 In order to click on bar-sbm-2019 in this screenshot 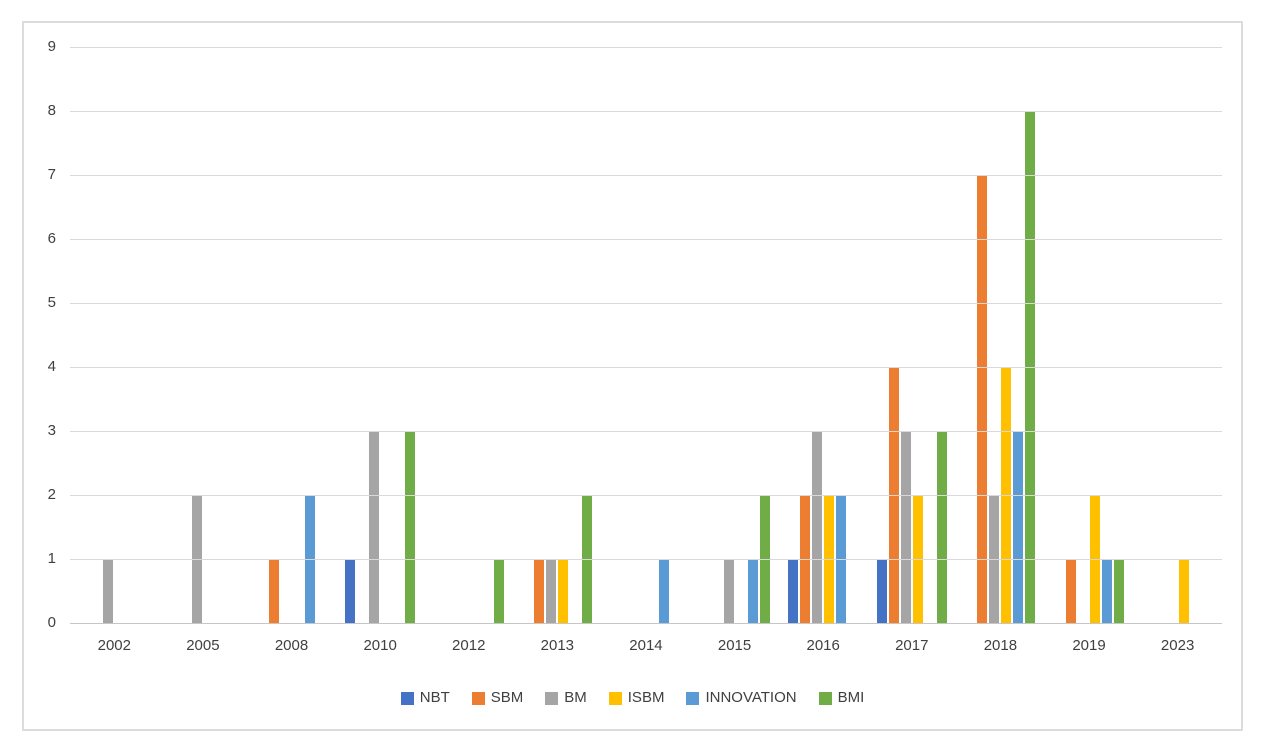, I will do `click(1071, 591)`.